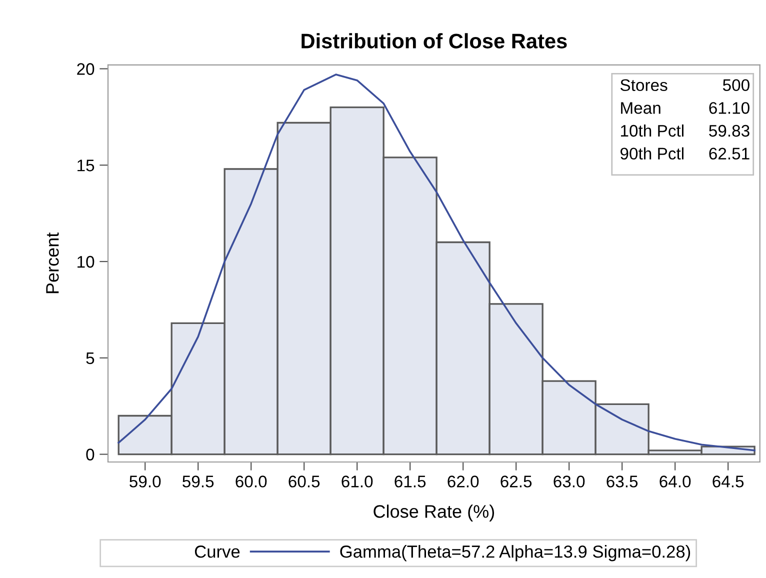 This screenshot has height=578, width=766. I want to click on chart-title: Distribution of Close Rates, so click(434, 40).